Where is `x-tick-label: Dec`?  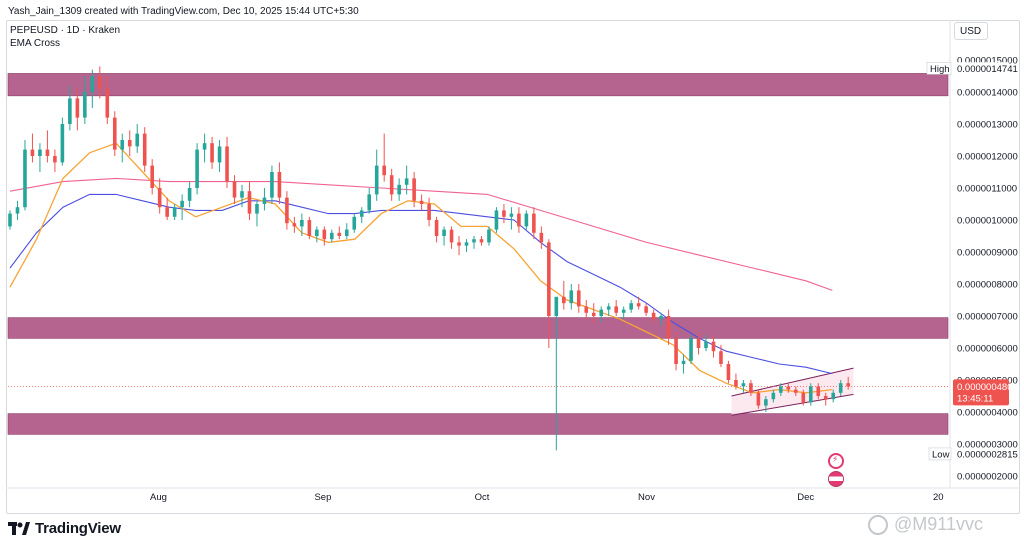 x-tick-label: Dec is located at coordinates (805, 497).